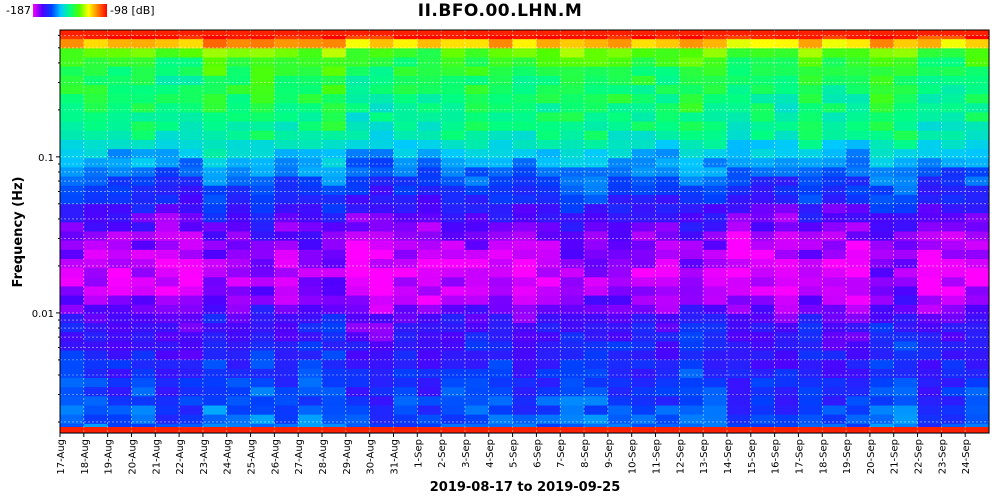 The image size is (1000, 500). I want to click on chart-title: II.BFO.00.LHN.M, so click(500, 11).